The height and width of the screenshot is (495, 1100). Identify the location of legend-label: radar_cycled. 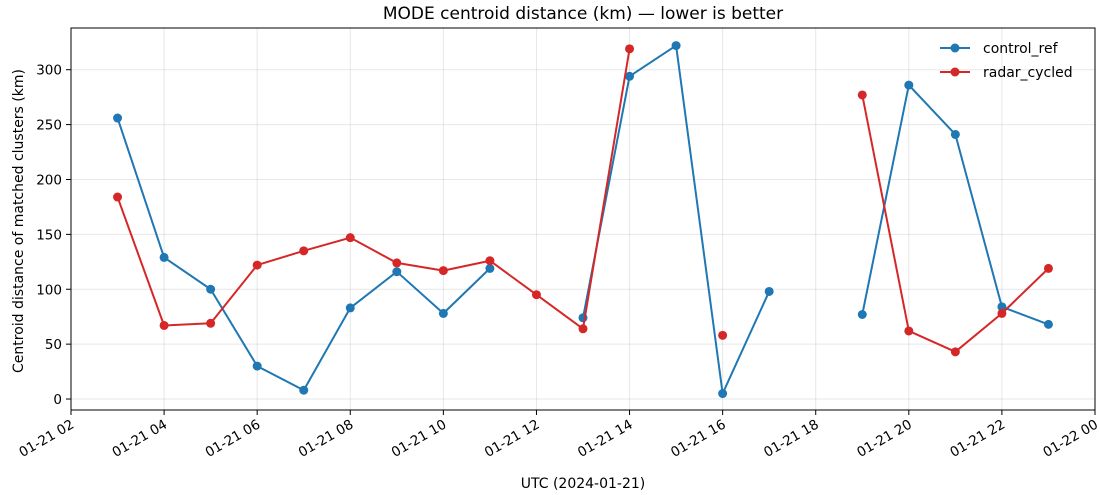
(1028, 73).